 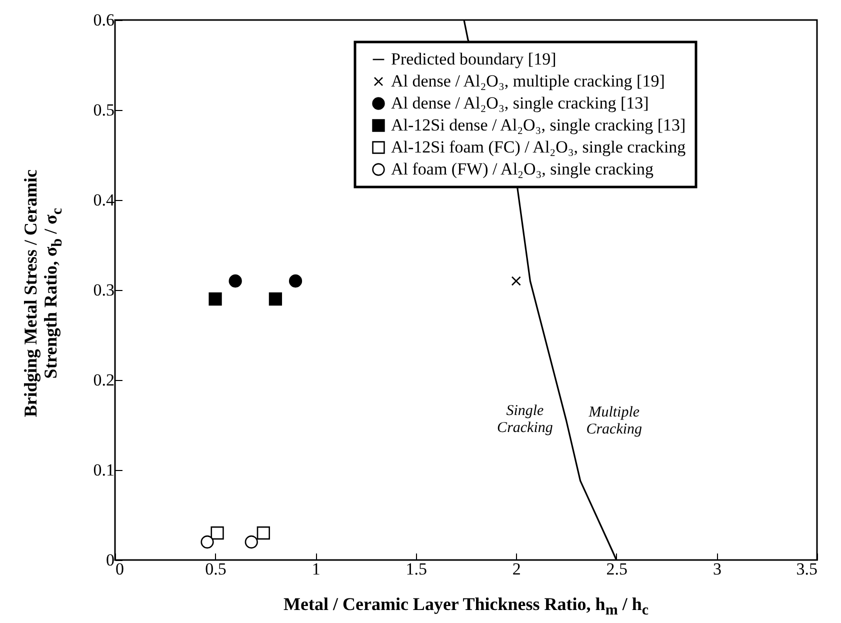 I want to click on x-tick-label: 1.5, so click(x=416, y=569).